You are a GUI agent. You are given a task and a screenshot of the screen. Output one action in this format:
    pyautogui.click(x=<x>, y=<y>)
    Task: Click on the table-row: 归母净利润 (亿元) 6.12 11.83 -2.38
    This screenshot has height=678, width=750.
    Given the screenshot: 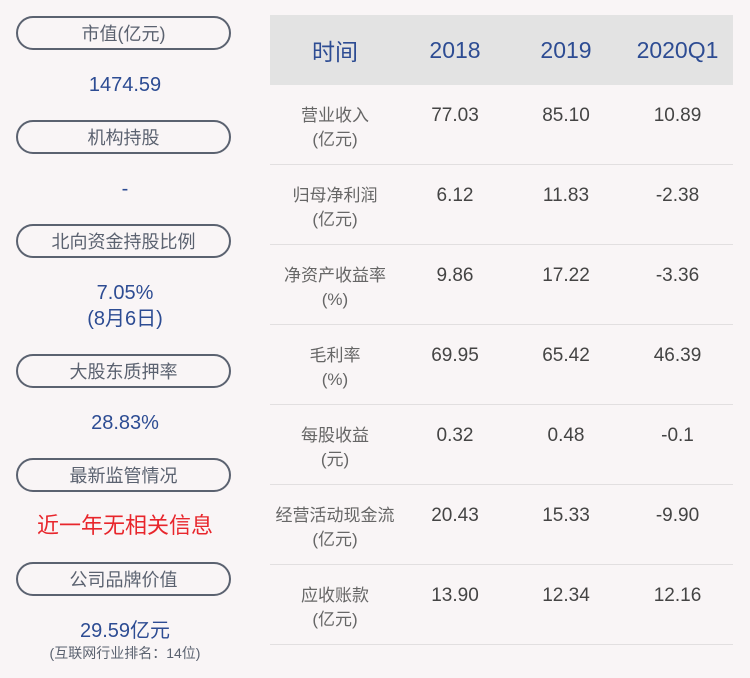 What is the action you would take?
    pyautogui.click(x=501, y=205)
    